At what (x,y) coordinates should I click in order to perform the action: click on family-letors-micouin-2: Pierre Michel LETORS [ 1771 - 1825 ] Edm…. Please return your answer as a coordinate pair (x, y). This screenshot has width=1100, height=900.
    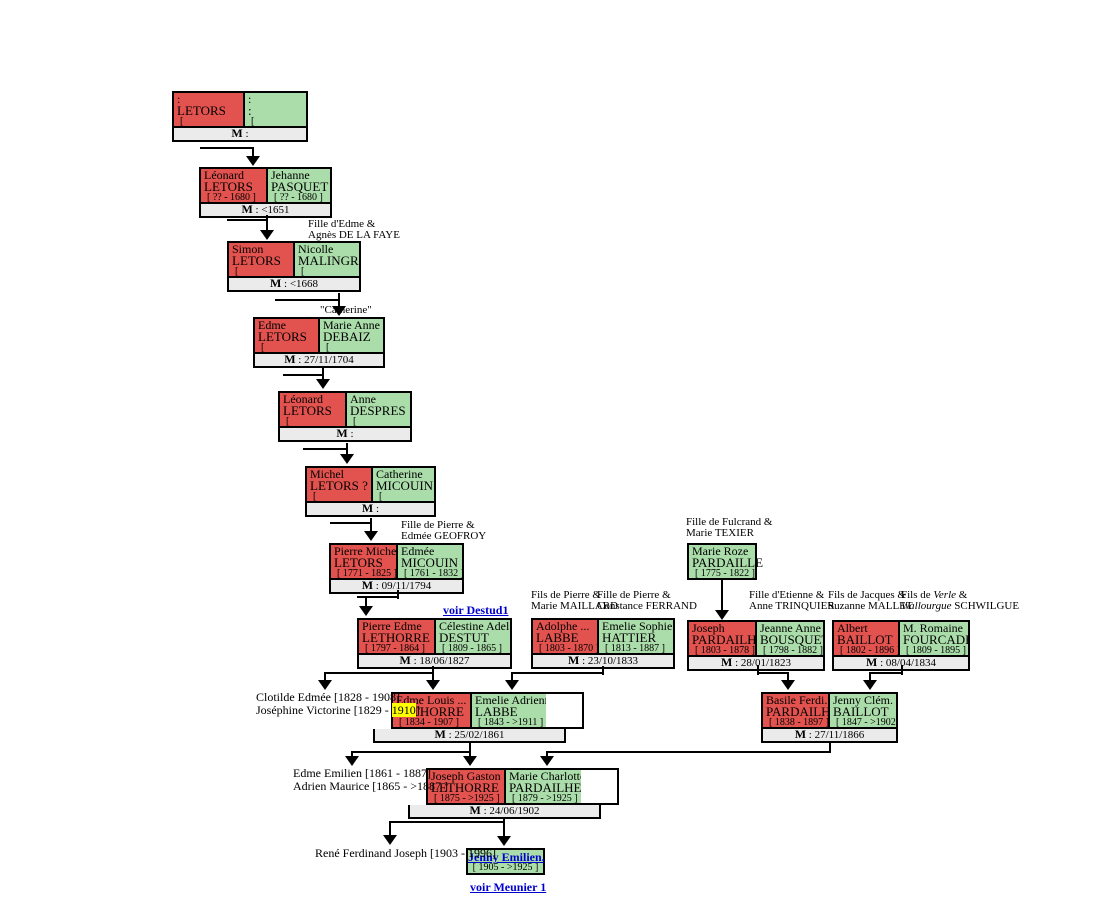
    Looking at the image, I should click on (396, 568).